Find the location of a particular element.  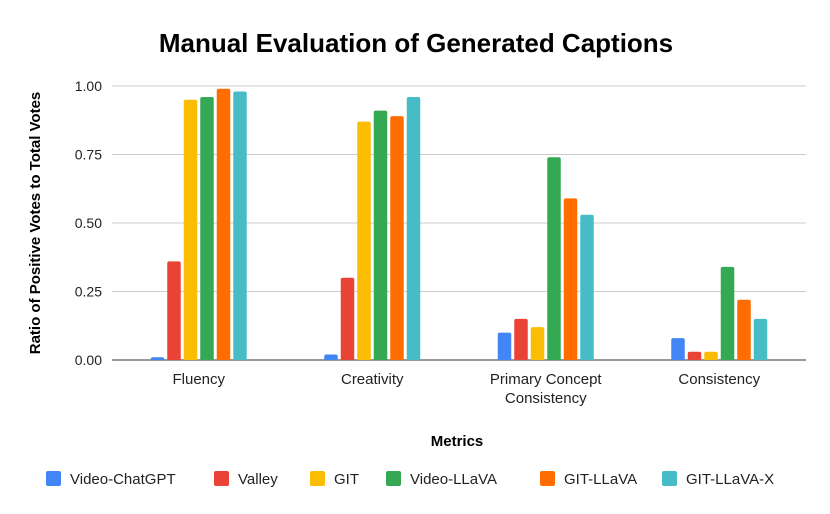

legend-swatch-video-chatgpt is located at coordinates (53, 478).